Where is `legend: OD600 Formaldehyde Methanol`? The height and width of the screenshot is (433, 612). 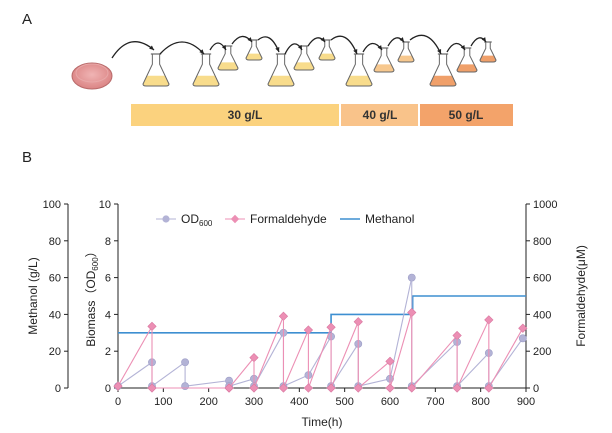 legend: OD600 Formaldehyde Methanol is located at coordinates (285, 220).